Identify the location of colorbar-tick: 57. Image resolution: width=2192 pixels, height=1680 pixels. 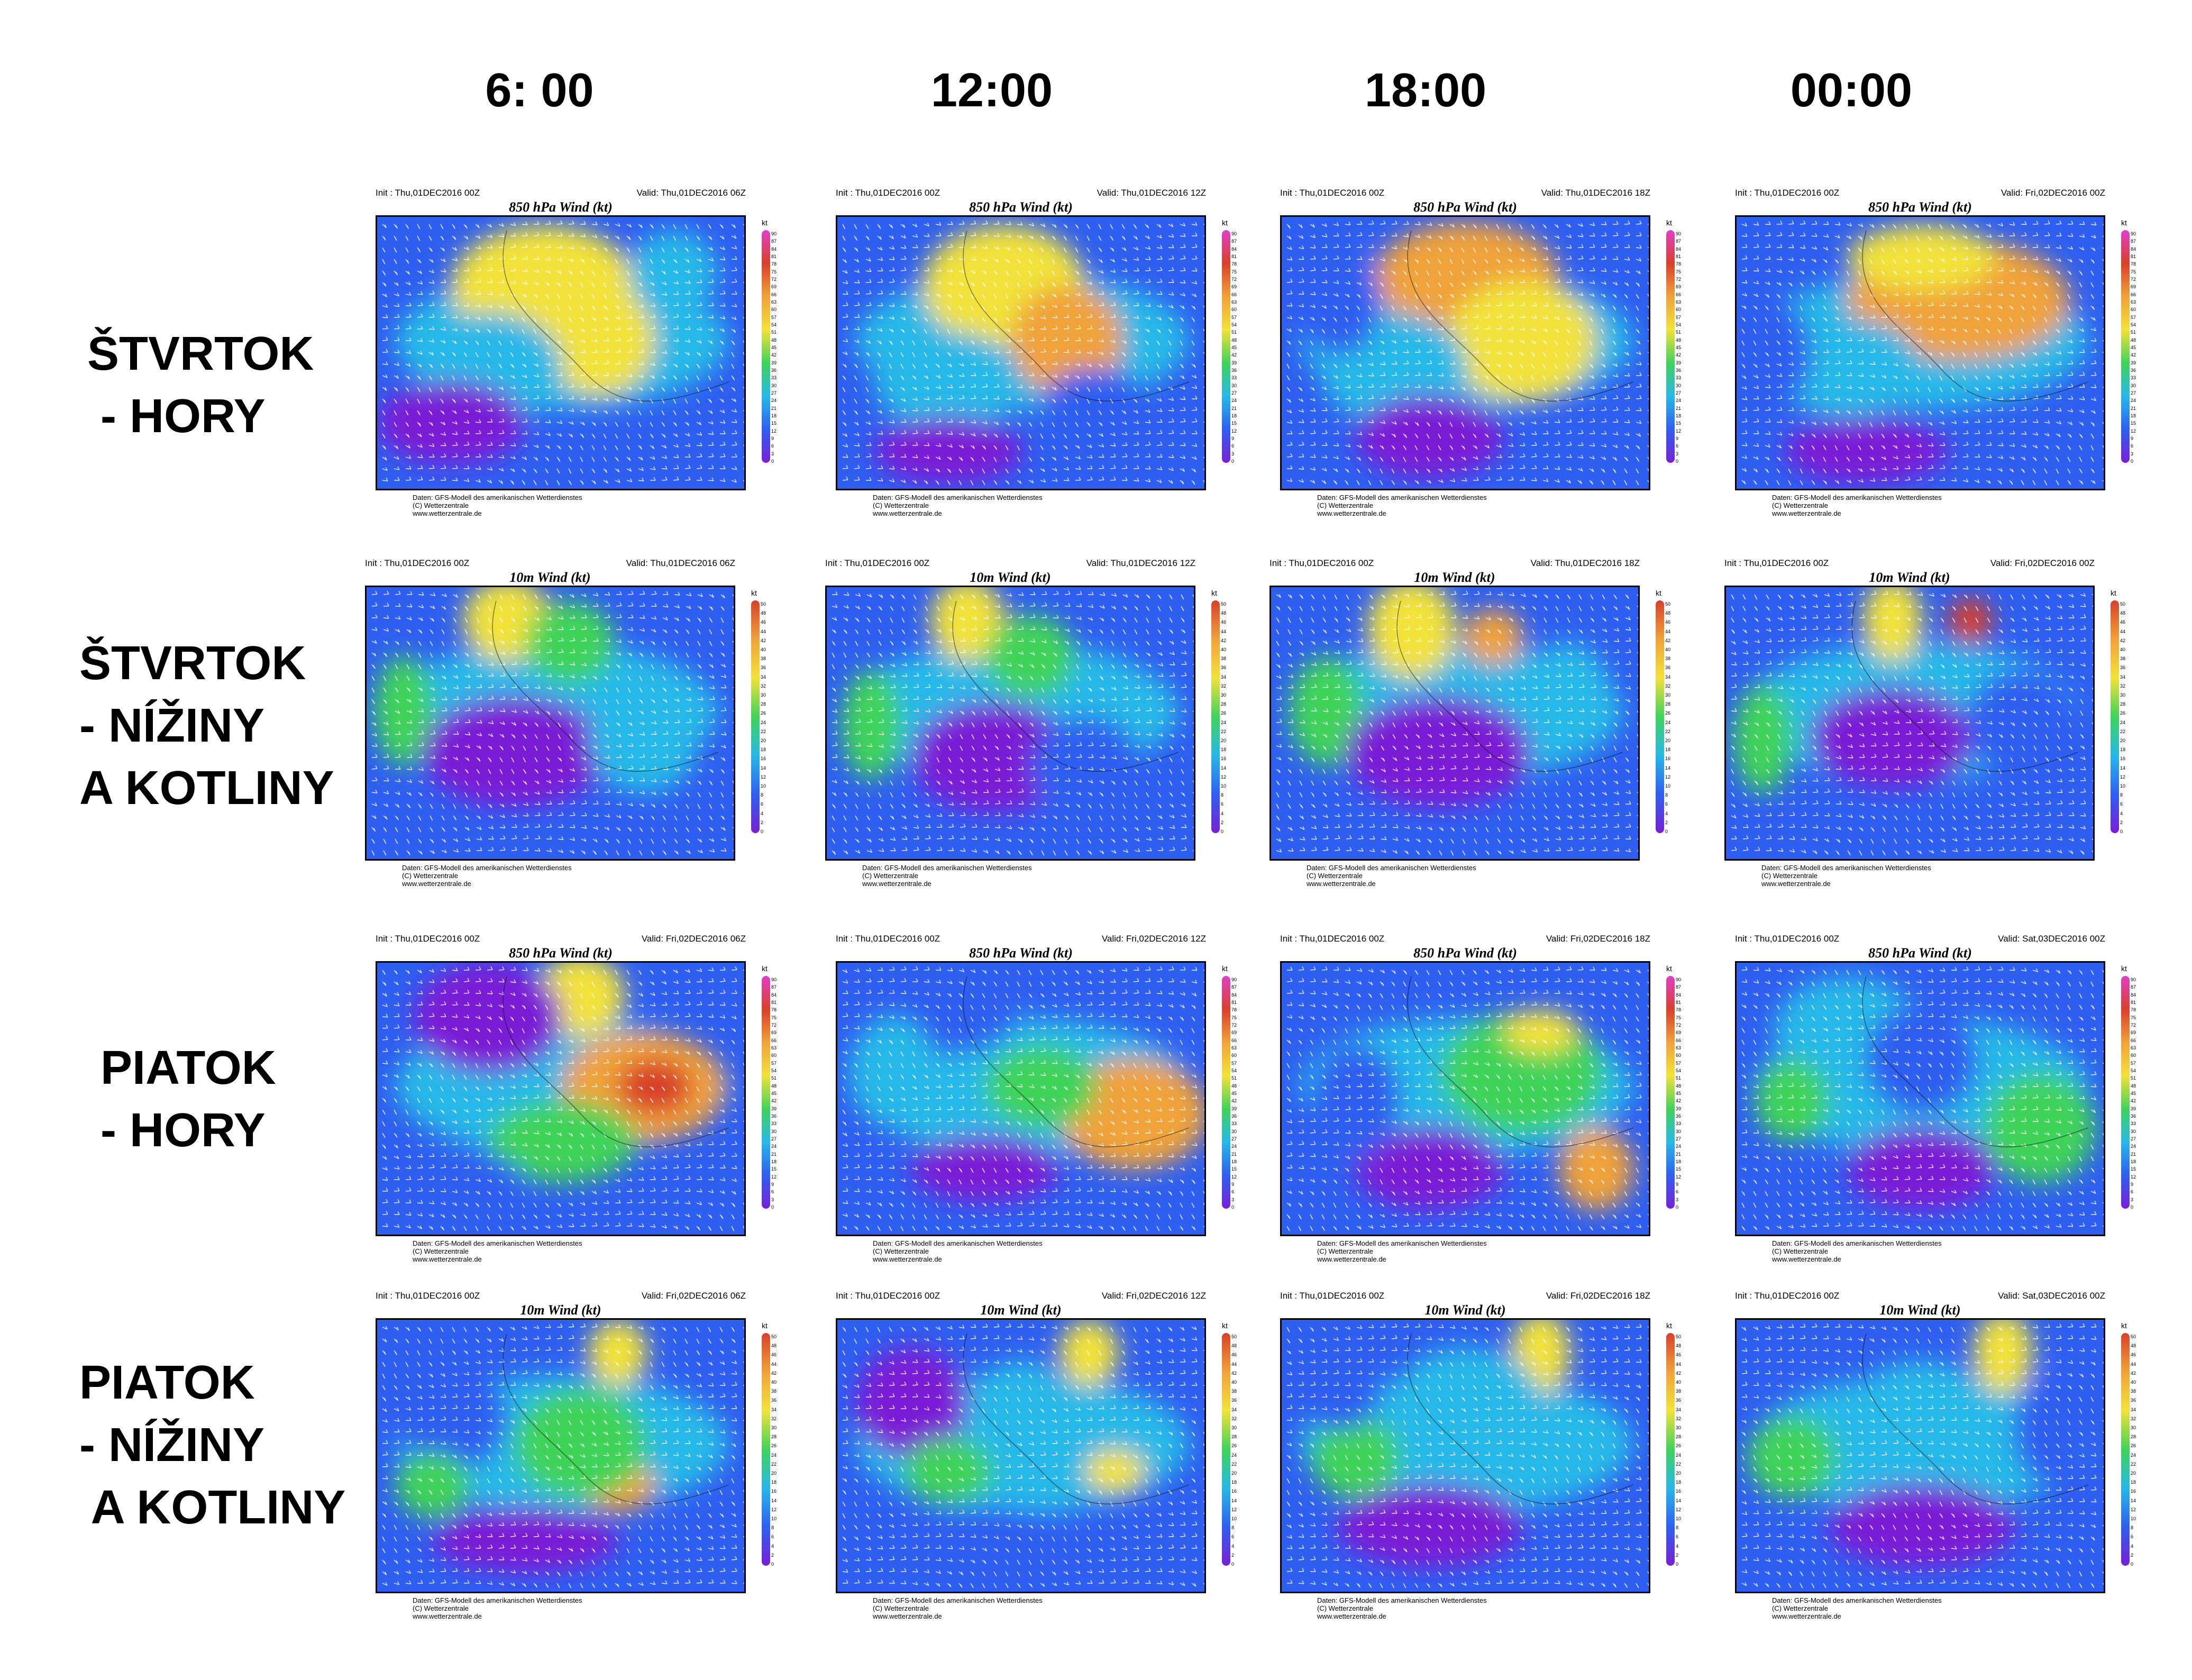
(1679, 317).